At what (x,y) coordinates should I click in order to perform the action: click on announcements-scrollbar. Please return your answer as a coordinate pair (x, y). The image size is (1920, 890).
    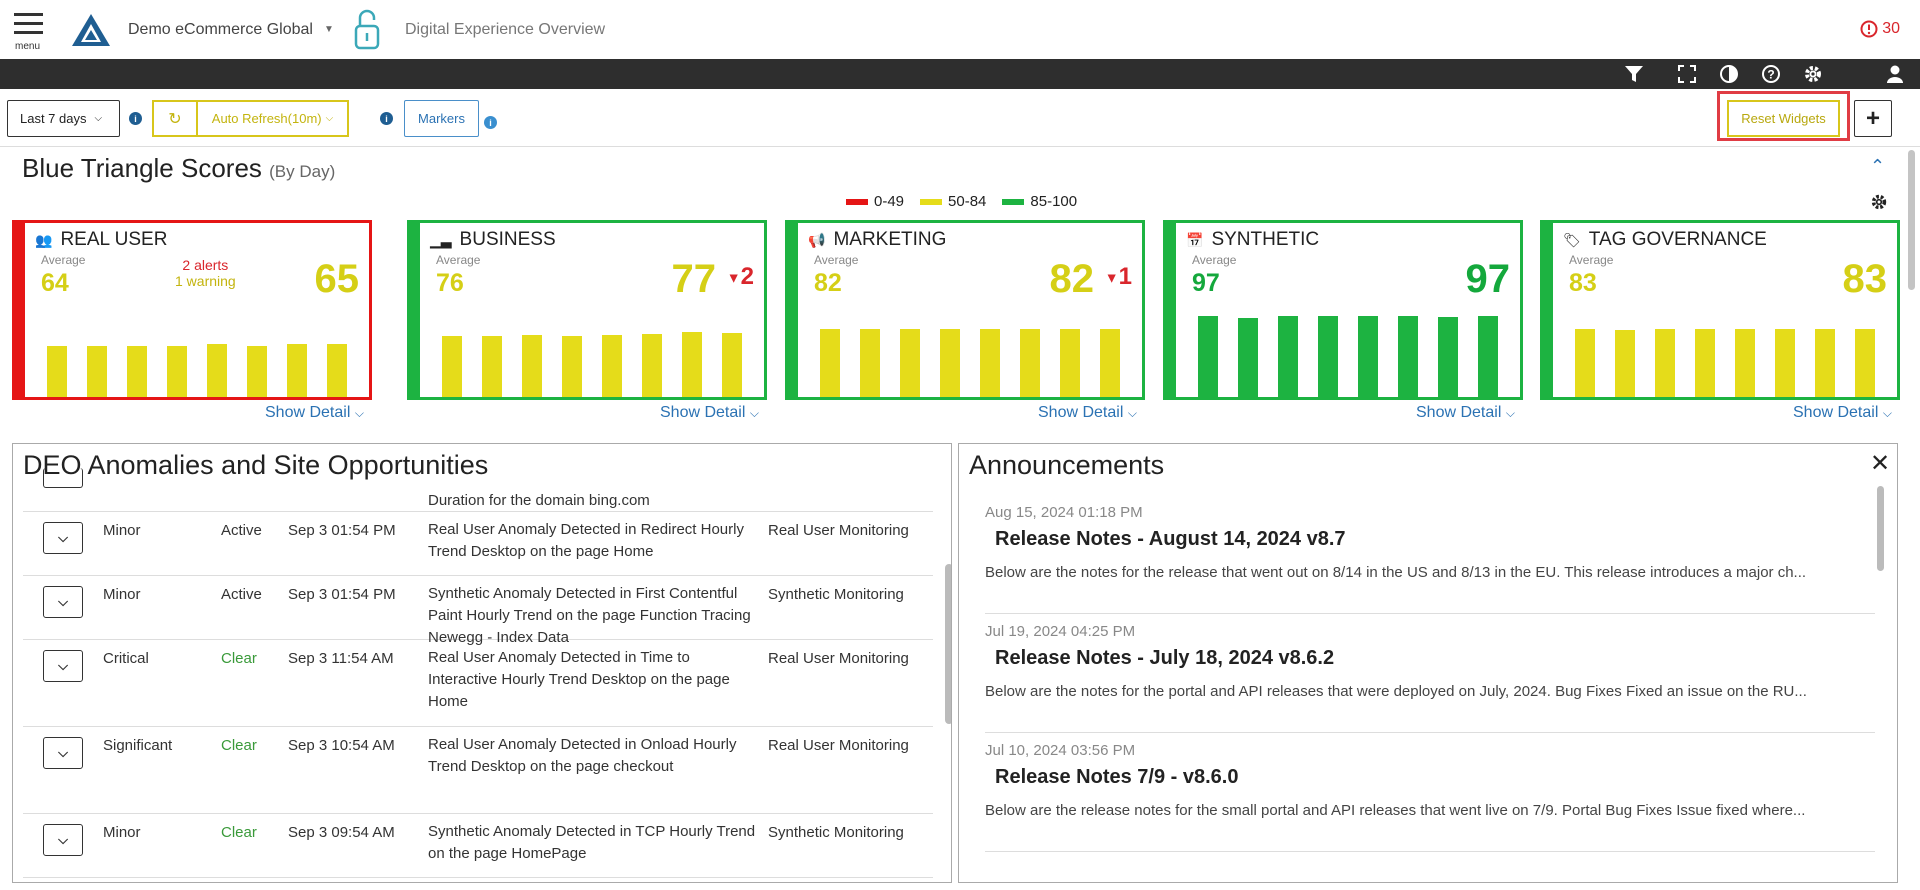
    Looking at the image, I should click on (1880, 528).